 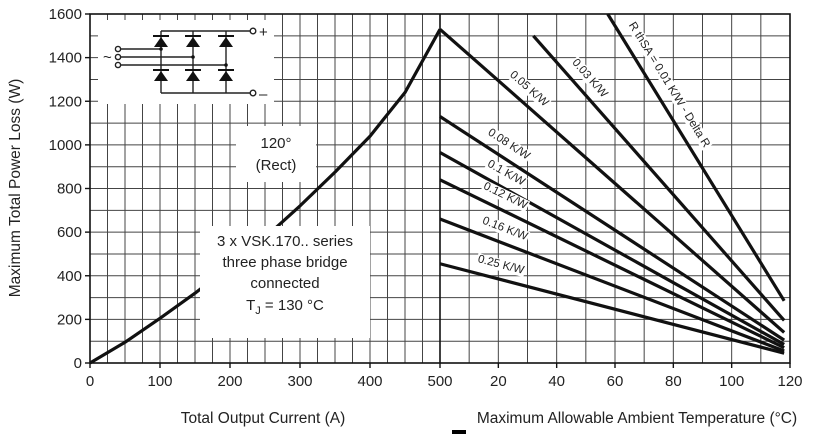 I want to click on condition-label-waveform: (Rect), so click(x=276, y=165).